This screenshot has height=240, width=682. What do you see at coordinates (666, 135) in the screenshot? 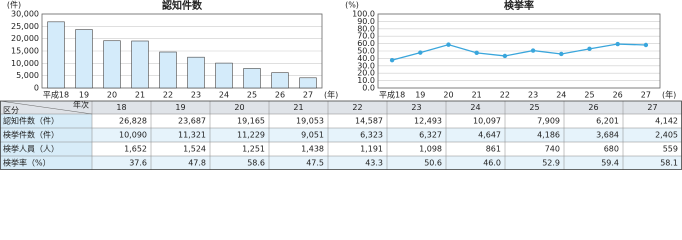
I see `cell: 2,405` at bounding box center [666, 135].